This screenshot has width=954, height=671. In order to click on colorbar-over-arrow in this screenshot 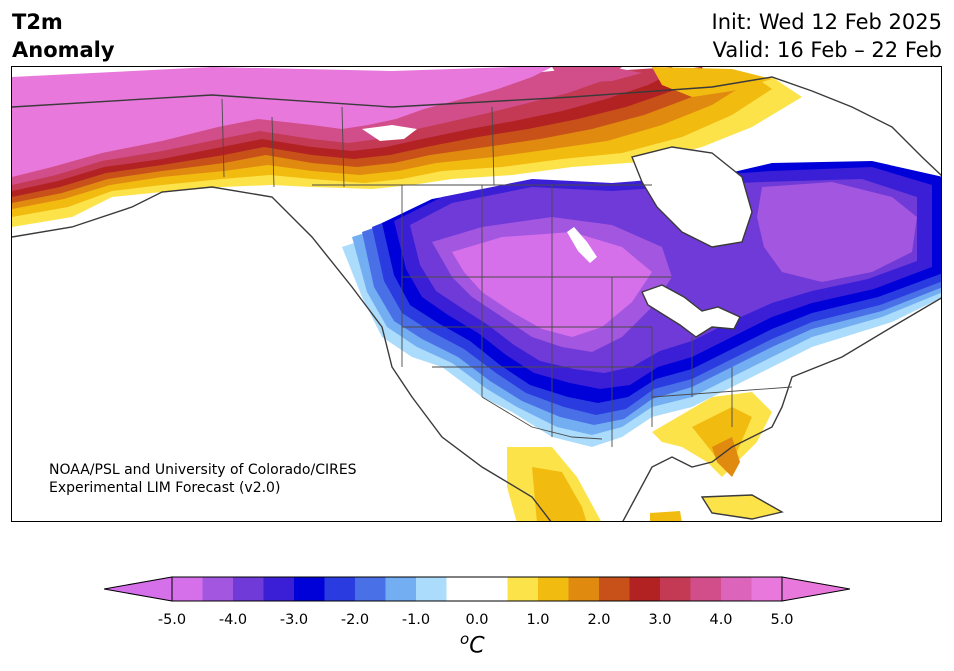, I will do `click(815, 589)`.